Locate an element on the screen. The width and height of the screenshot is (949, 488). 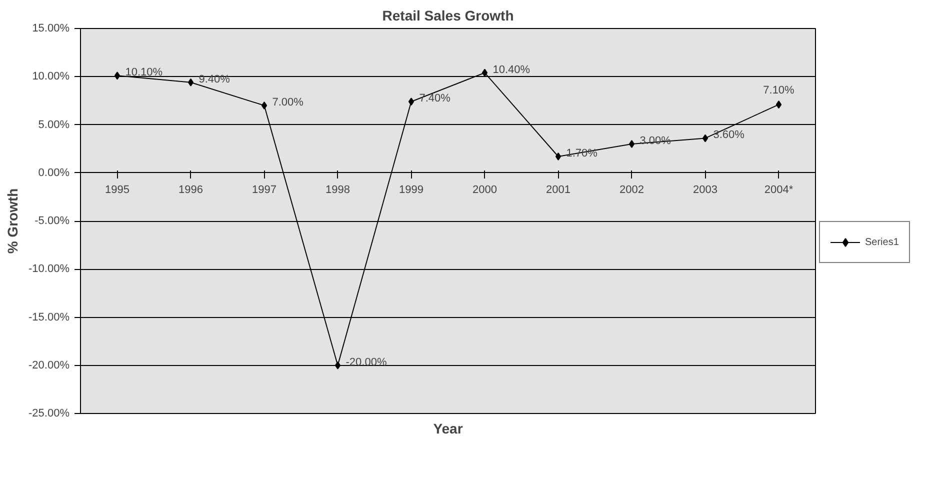
x-axis-title: Year is located at coordinates (448, 428).